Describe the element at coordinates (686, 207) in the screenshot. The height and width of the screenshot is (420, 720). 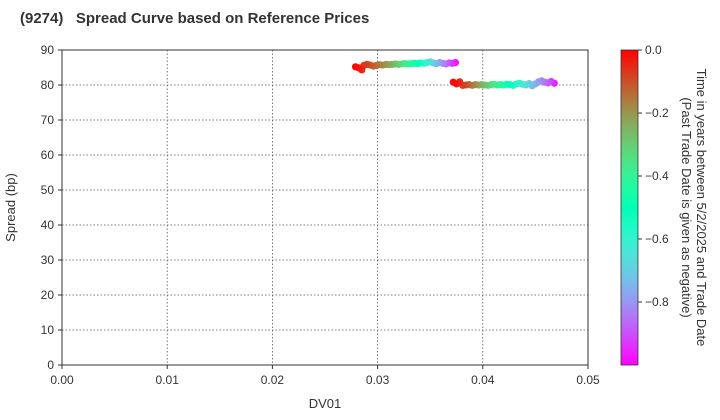
I see `colorbar-label-line2: (Past Trade Date is given as negative)` at that location.